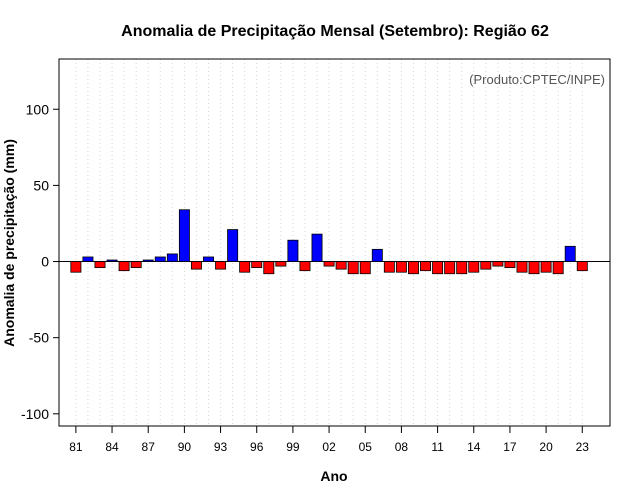 The image size is (640, 500). Describe the element at coordinates (341, 265) in the screenshot. I see `bar-2003` at that location.